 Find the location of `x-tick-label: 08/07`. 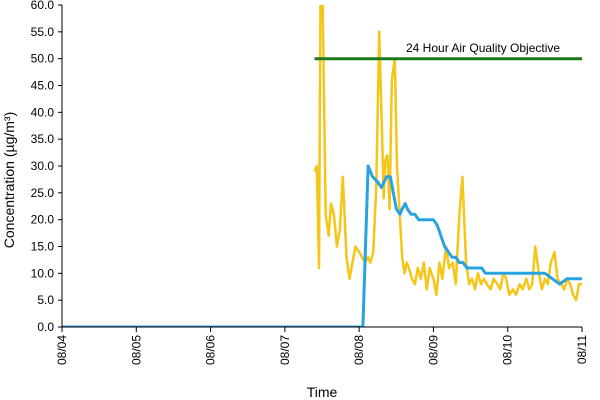

x-tick-label: 08/07 is located at coordinates (285, 350).